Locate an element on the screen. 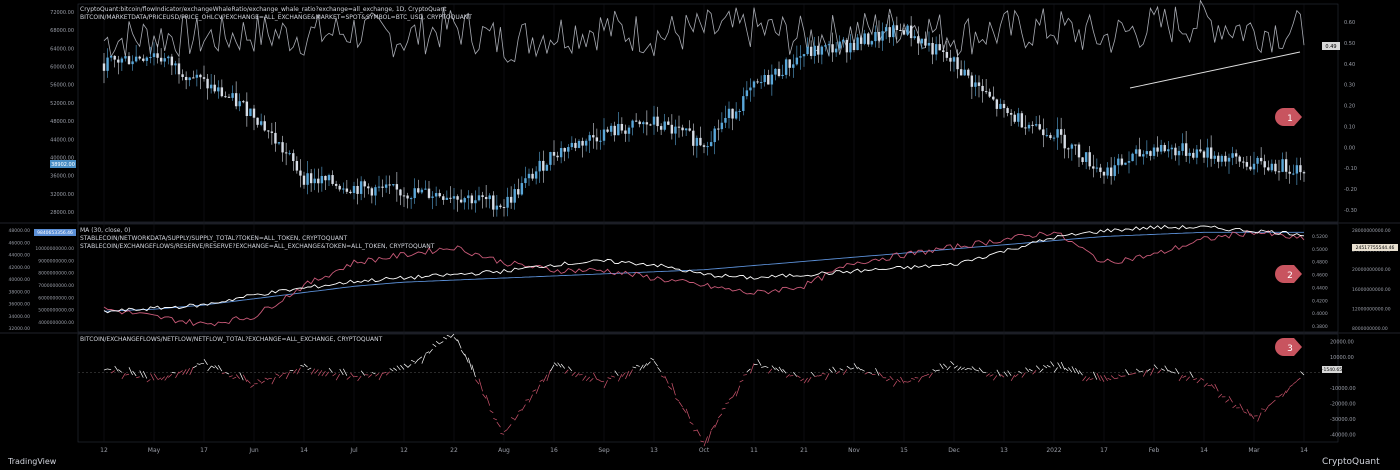  x-tick-label: 21 is located at coordinates (804, 450).